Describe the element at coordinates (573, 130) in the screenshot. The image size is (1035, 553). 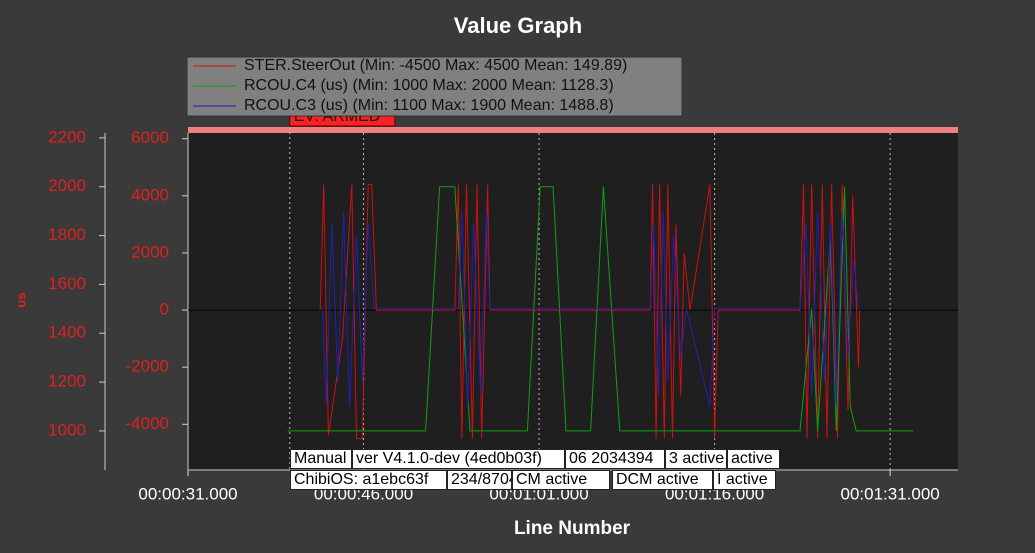
I see `event-band` at that location.